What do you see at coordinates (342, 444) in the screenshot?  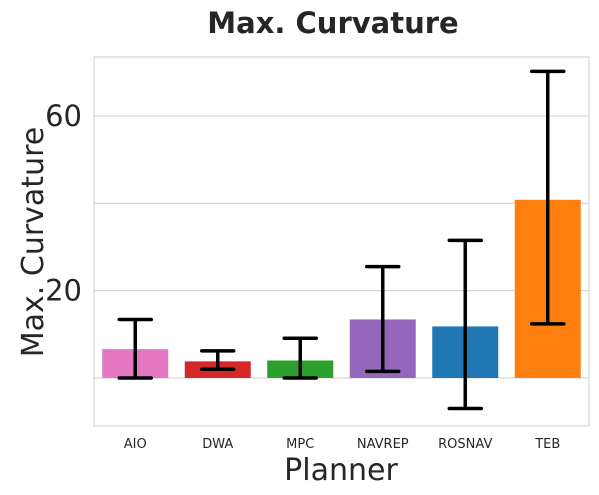 I see `x-tick-labels: AIO DWA MPC NAVREP ROSNAV TEB` at bounding box center [342, 444].